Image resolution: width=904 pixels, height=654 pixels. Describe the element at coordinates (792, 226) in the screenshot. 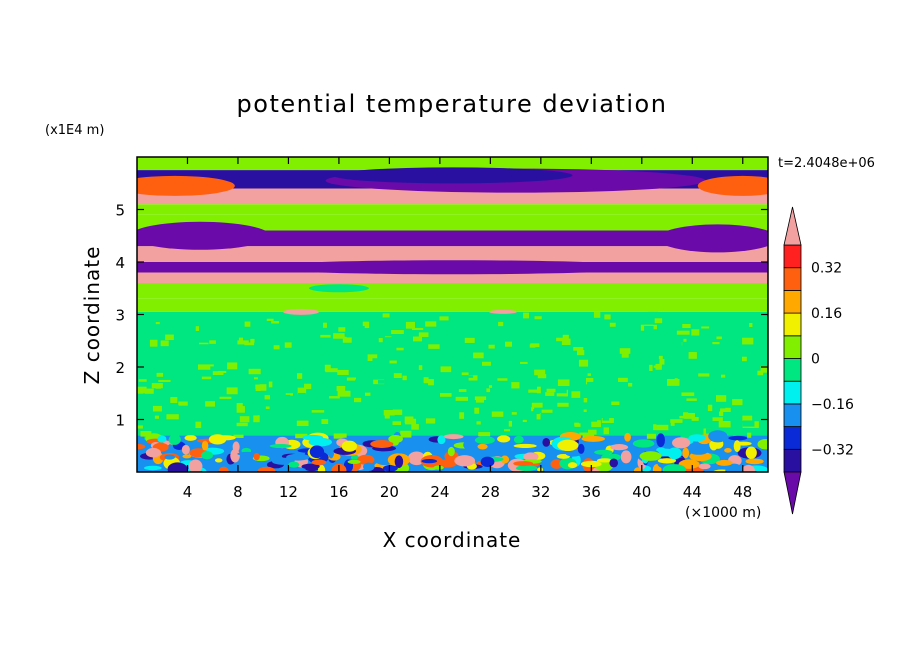

I see `colorbar-top-arrow` at that location.